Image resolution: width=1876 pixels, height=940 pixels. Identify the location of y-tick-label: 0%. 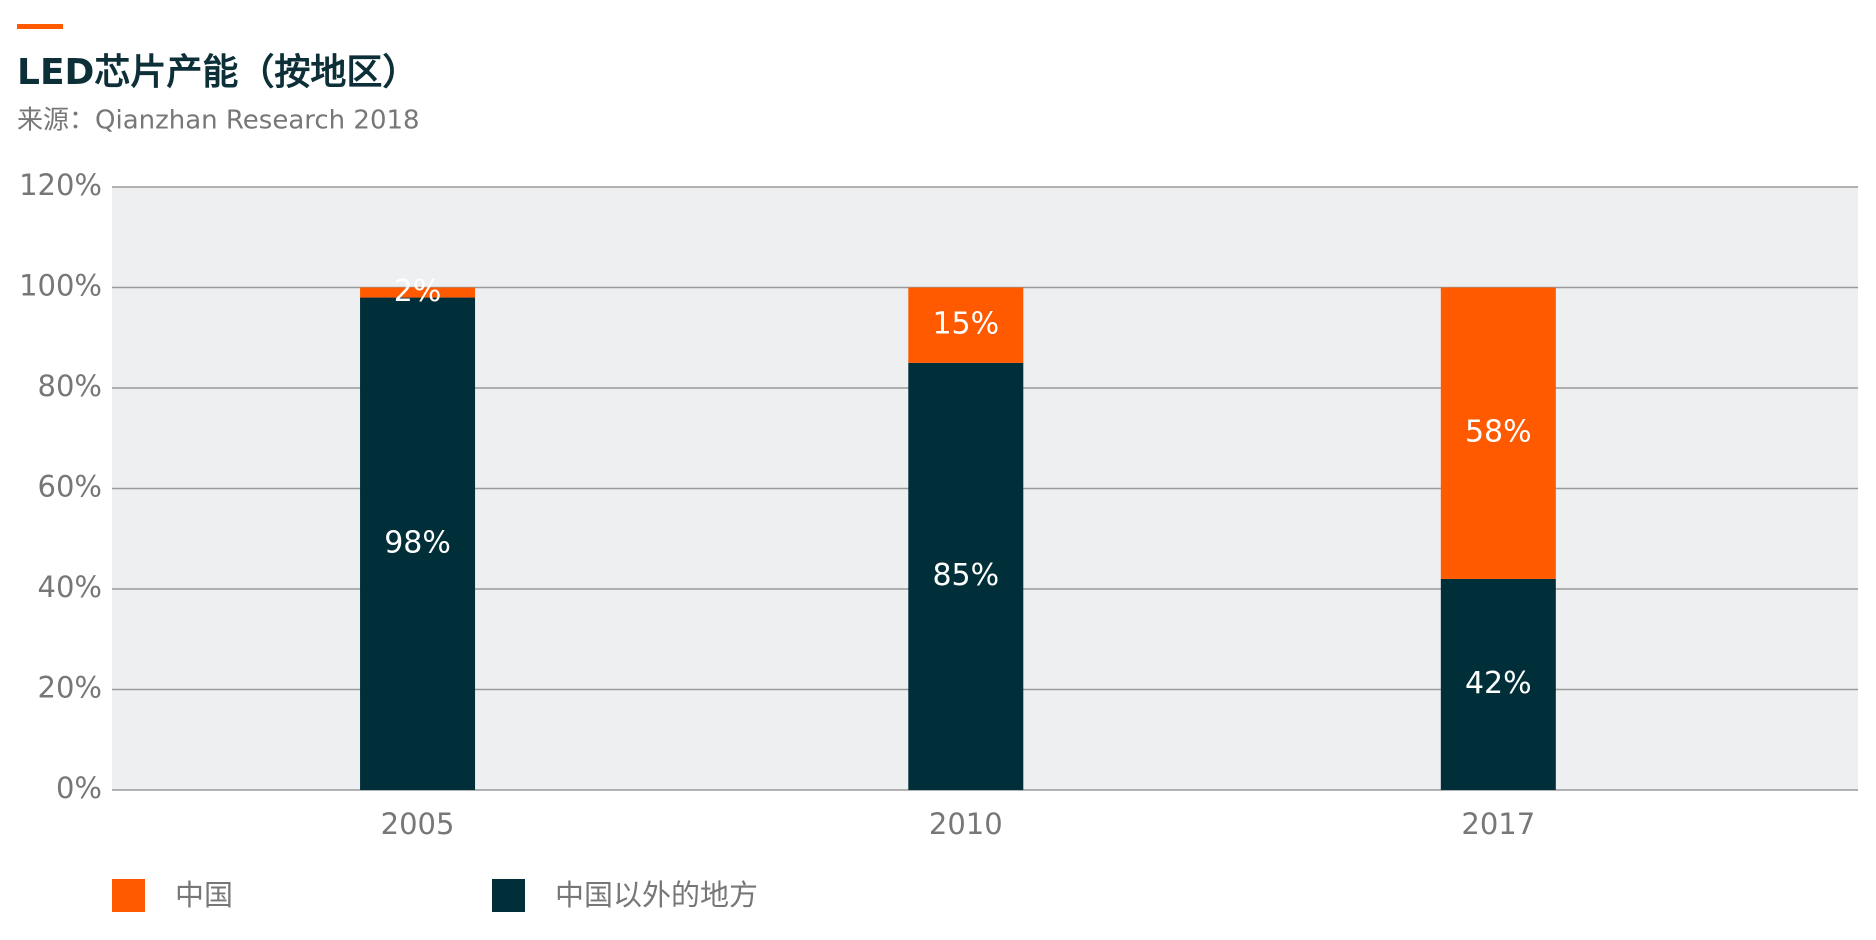
(79, 788).